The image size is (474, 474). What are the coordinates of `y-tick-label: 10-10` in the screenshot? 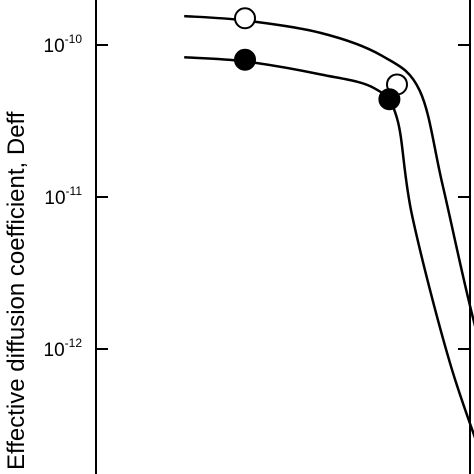 It's located at (63, 44).